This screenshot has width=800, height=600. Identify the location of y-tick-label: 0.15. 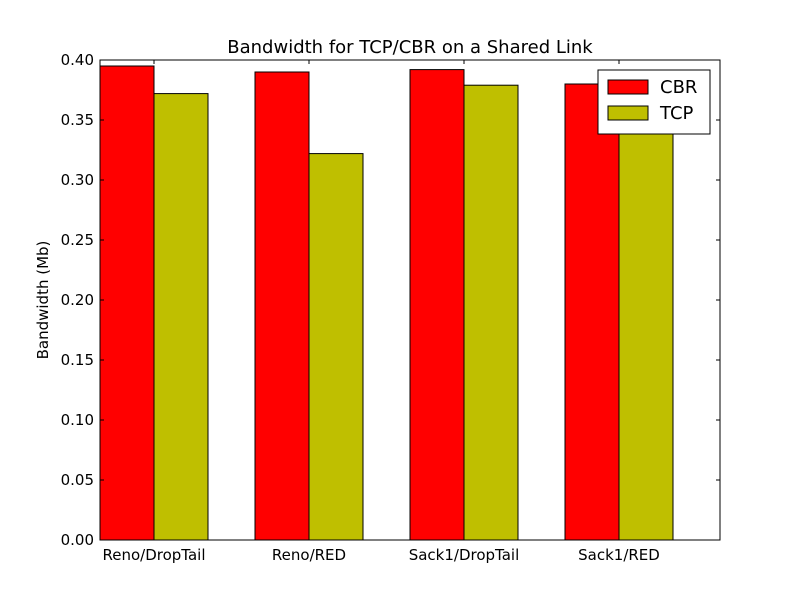
(77, 360).